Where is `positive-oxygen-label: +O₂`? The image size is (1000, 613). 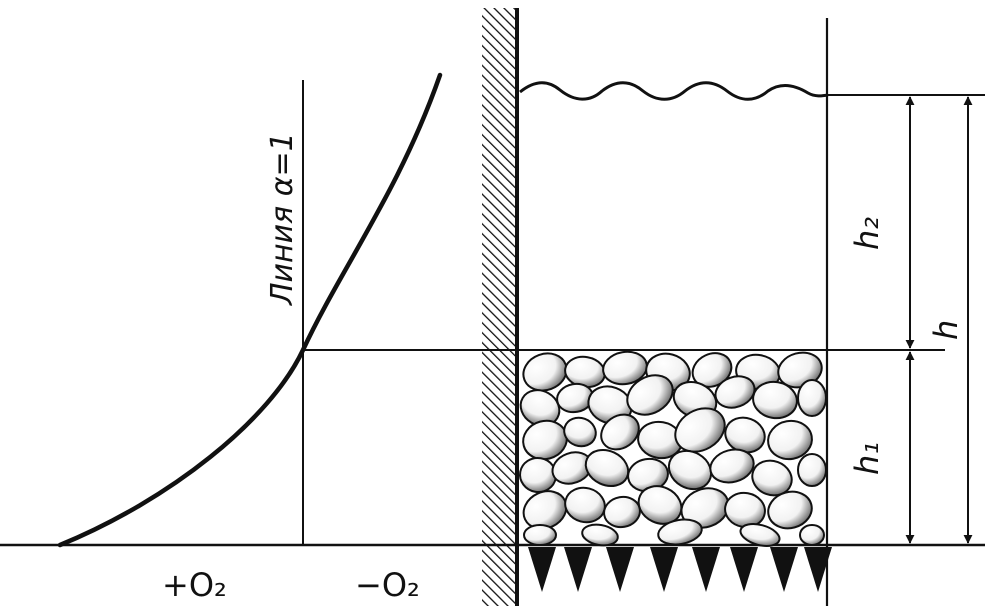
positive-oxygen-label: +O₂ is located at coordinates (194, 585).